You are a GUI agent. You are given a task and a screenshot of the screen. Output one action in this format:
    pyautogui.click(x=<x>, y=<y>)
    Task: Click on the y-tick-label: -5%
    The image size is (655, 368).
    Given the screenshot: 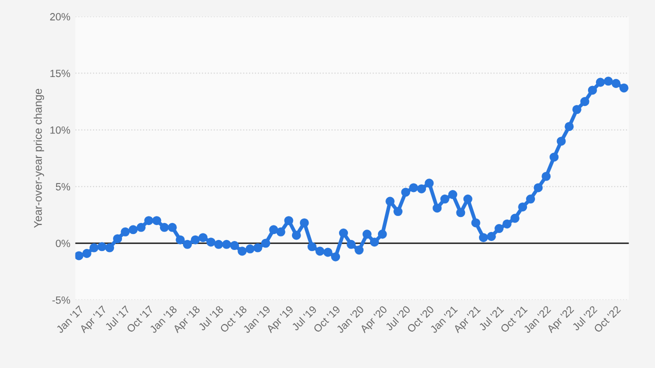 What is the action you would take?
    pyautogui.click(x=61, y=300)
    